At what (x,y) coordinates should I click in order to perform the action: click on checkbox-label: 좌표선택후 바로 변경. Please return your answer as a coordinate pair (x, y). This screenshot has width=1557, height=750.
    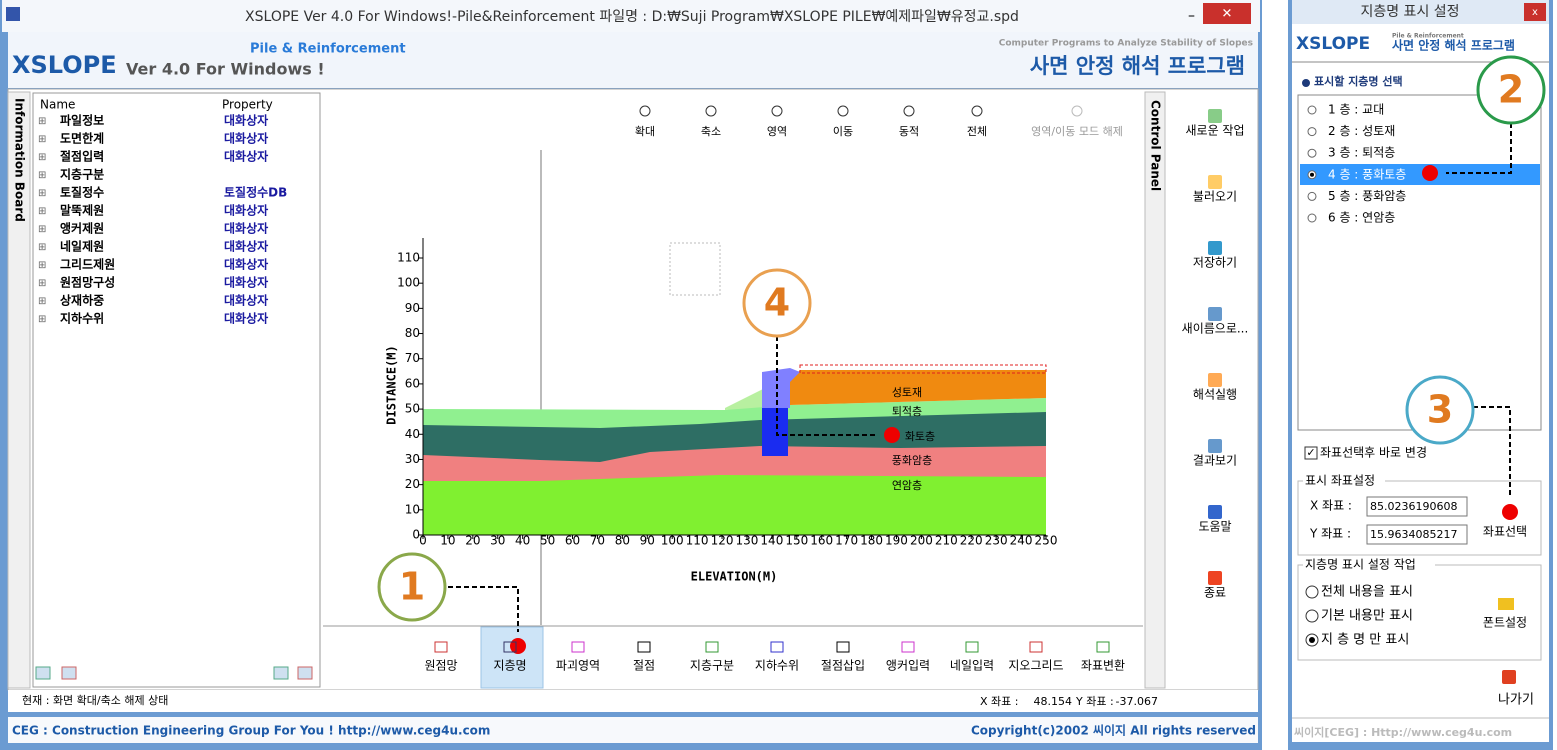
    Looking at the image, I should click on (1373, 453).